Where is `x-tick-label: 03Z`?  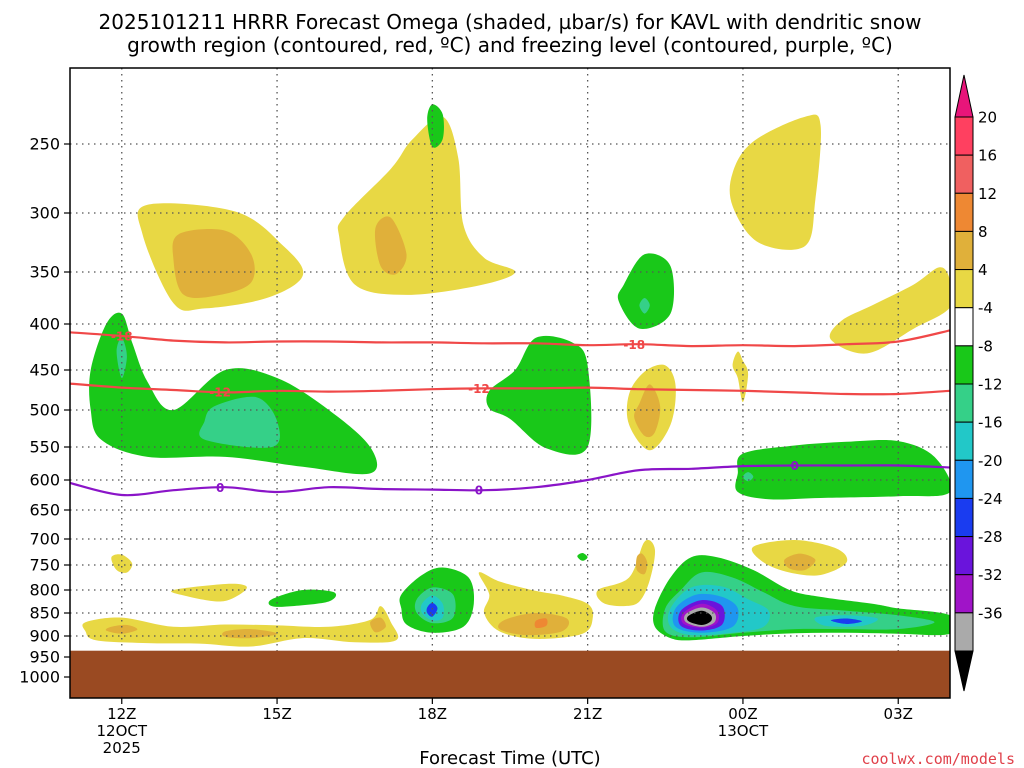
x-tick-label: 03Z is located at coordinates (898, 714).